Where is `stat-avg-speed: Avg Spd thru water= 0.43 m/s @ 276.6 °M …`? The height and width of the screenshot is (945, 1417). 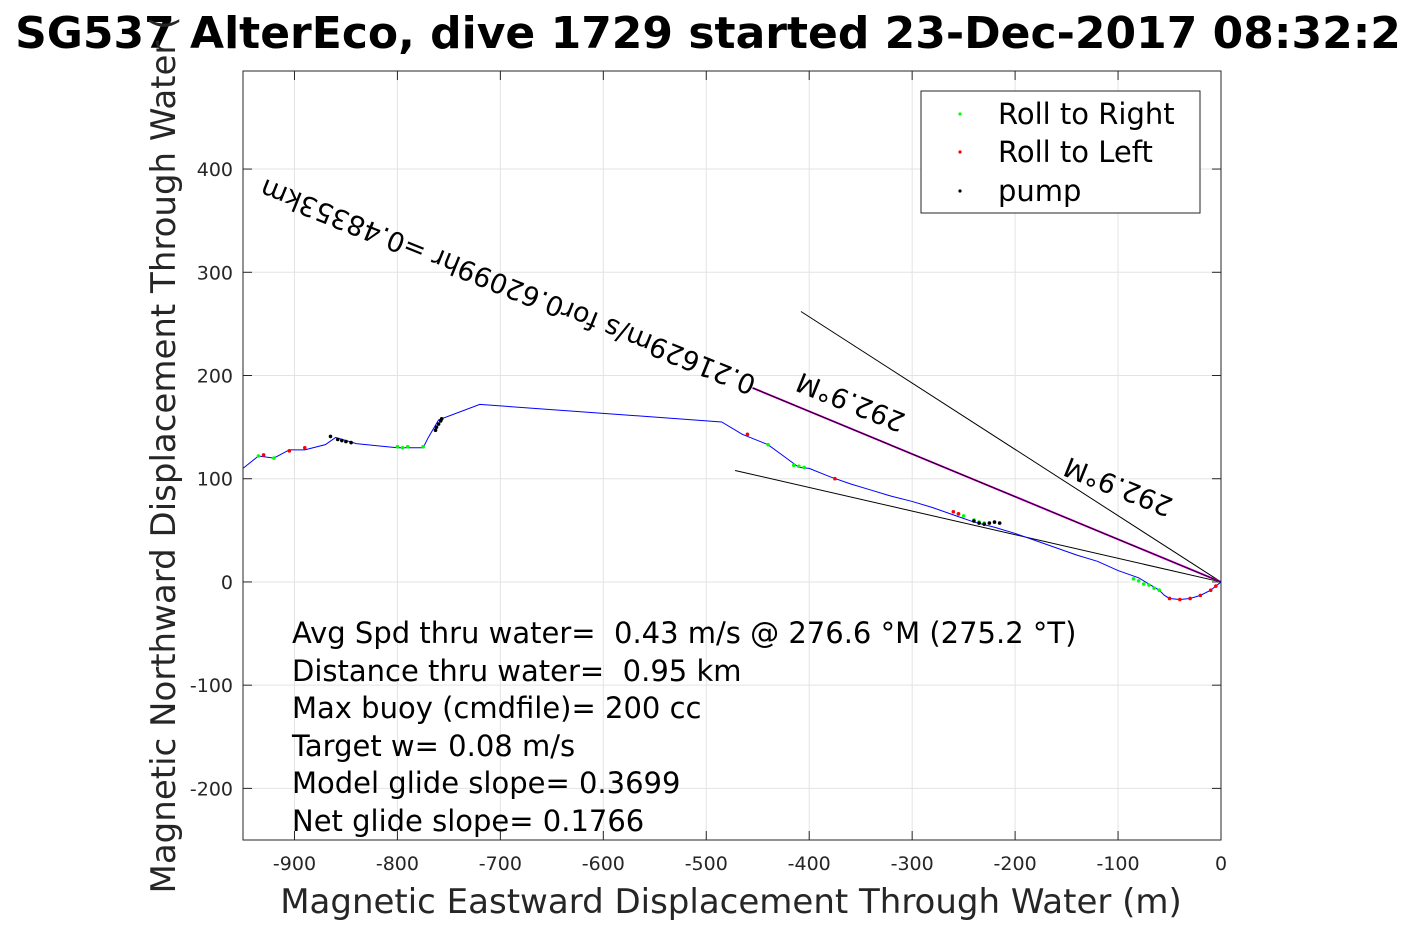 stat-avg-speed: Avg Spd thru water= 0.43 m/s @ 276.6 °M … is located at coordinates (684, 633).